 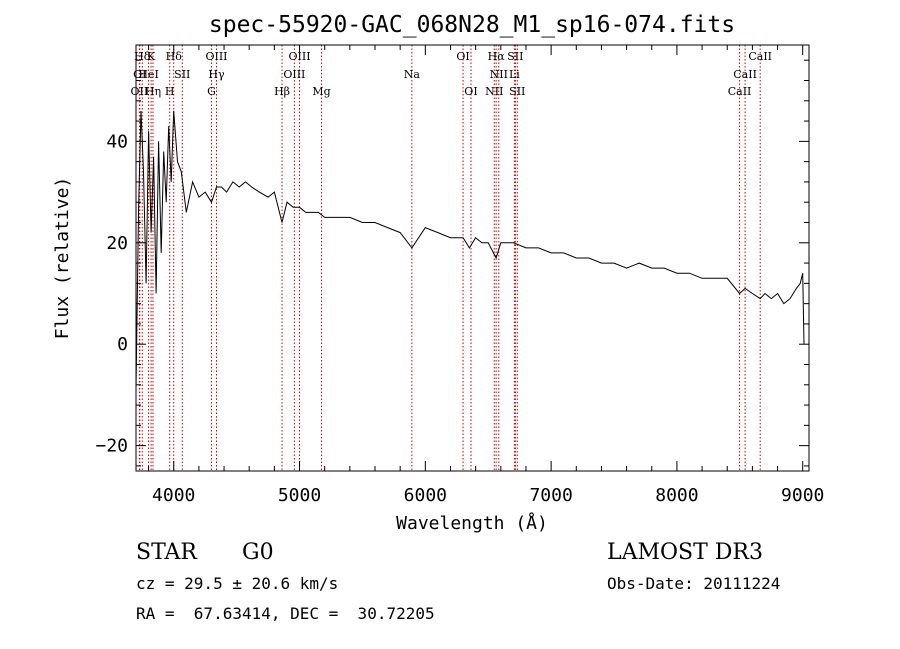 What do you see at coordinates (151, 56) in the screenshot?
I see `spectral-line-label: K` at bounding box center [151, 56].